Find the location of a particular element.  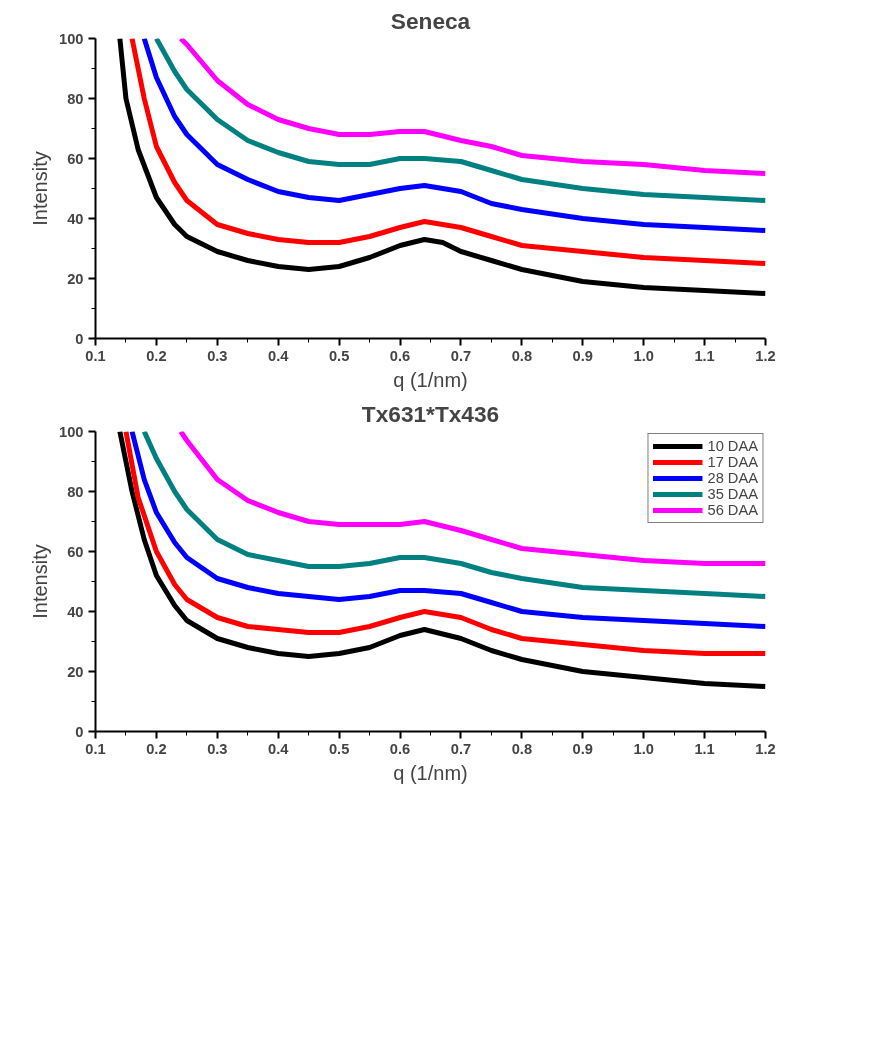

legend-label: 28 DAA is located at coordinates (732, 478).